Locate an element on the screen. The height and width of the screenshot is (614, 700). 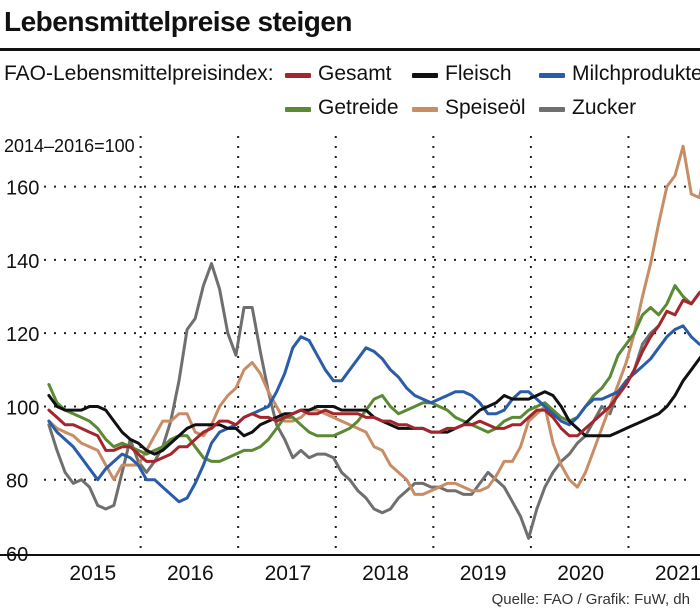
legend-label-text: Milchprodukte is located at coordinates (636, 73).